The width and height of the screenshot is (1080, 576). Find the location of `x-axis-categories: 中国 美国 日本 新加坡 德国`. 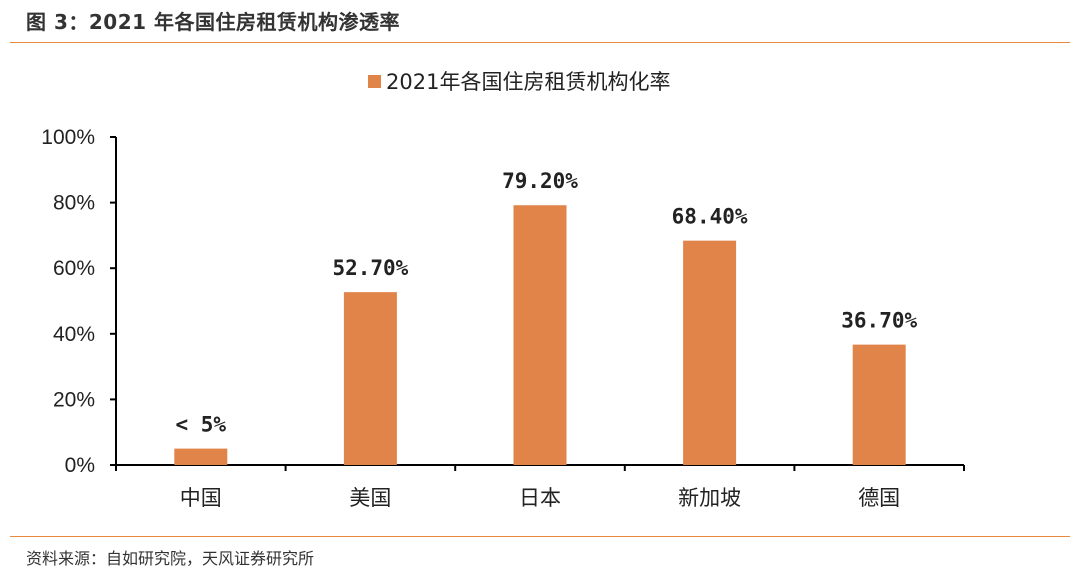

x-axis-categories: 中国 美国 日本 新加坡 德国 is located at coordinates (540, 498).